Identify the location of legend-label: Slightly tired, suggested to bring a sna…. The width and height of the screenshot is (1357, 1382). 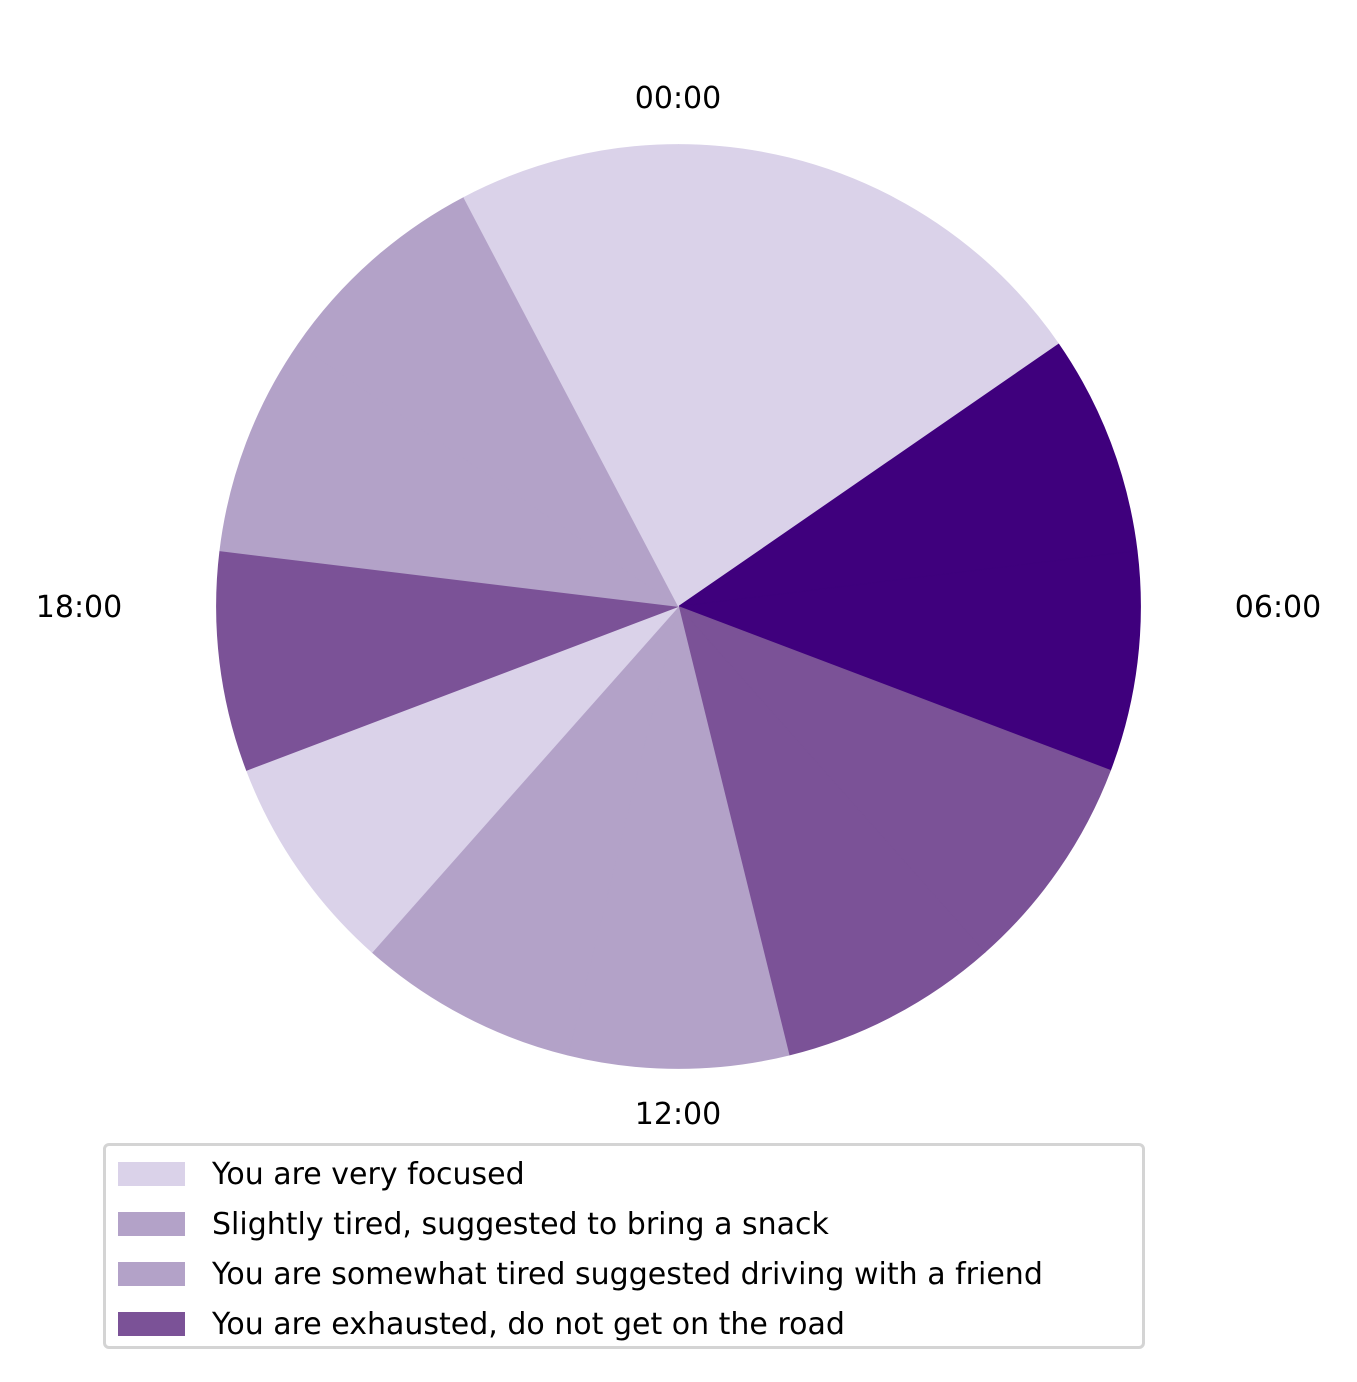
(520, 1224).